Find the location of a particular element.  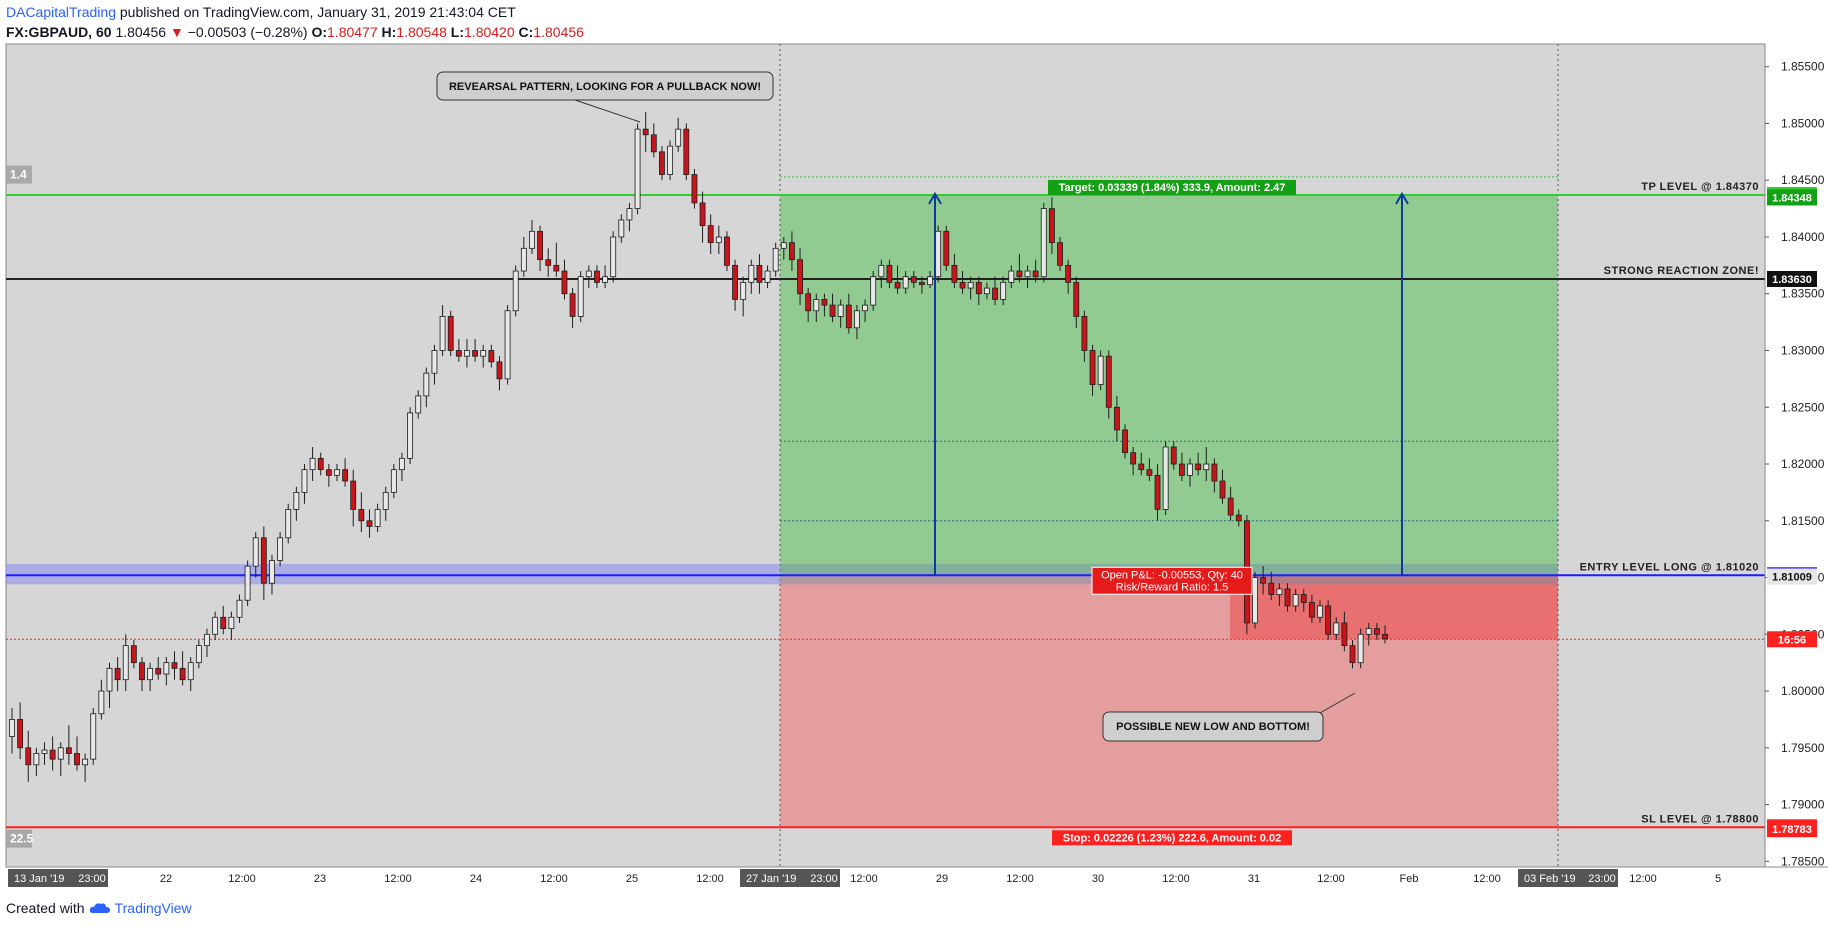

pnl-text: Open P&L: -0.00553, Qty: 40 is located at coordinates (1172, 575).